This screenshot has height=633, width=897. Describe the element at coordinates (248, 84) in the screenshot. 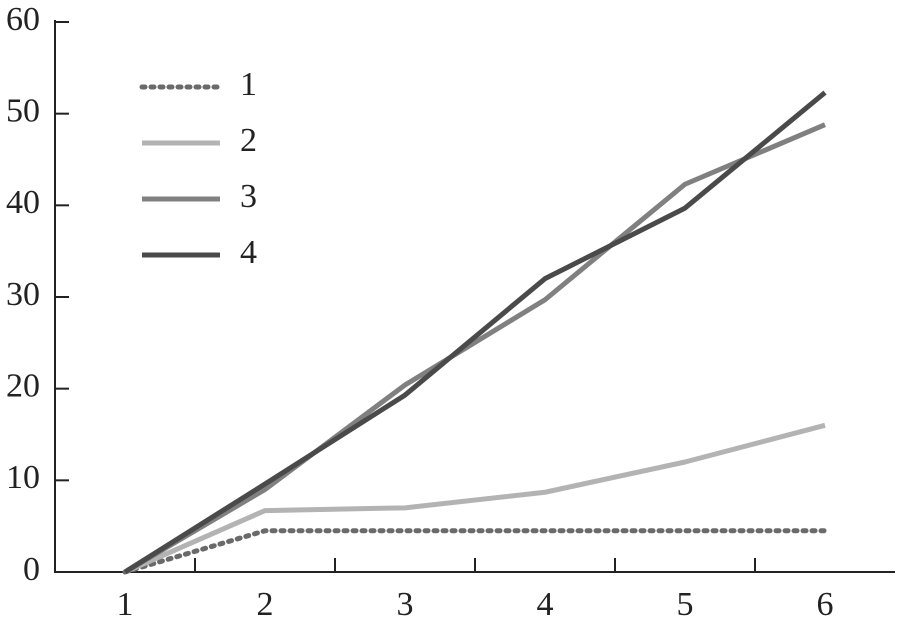

I see `legend-label: 1` at that location.